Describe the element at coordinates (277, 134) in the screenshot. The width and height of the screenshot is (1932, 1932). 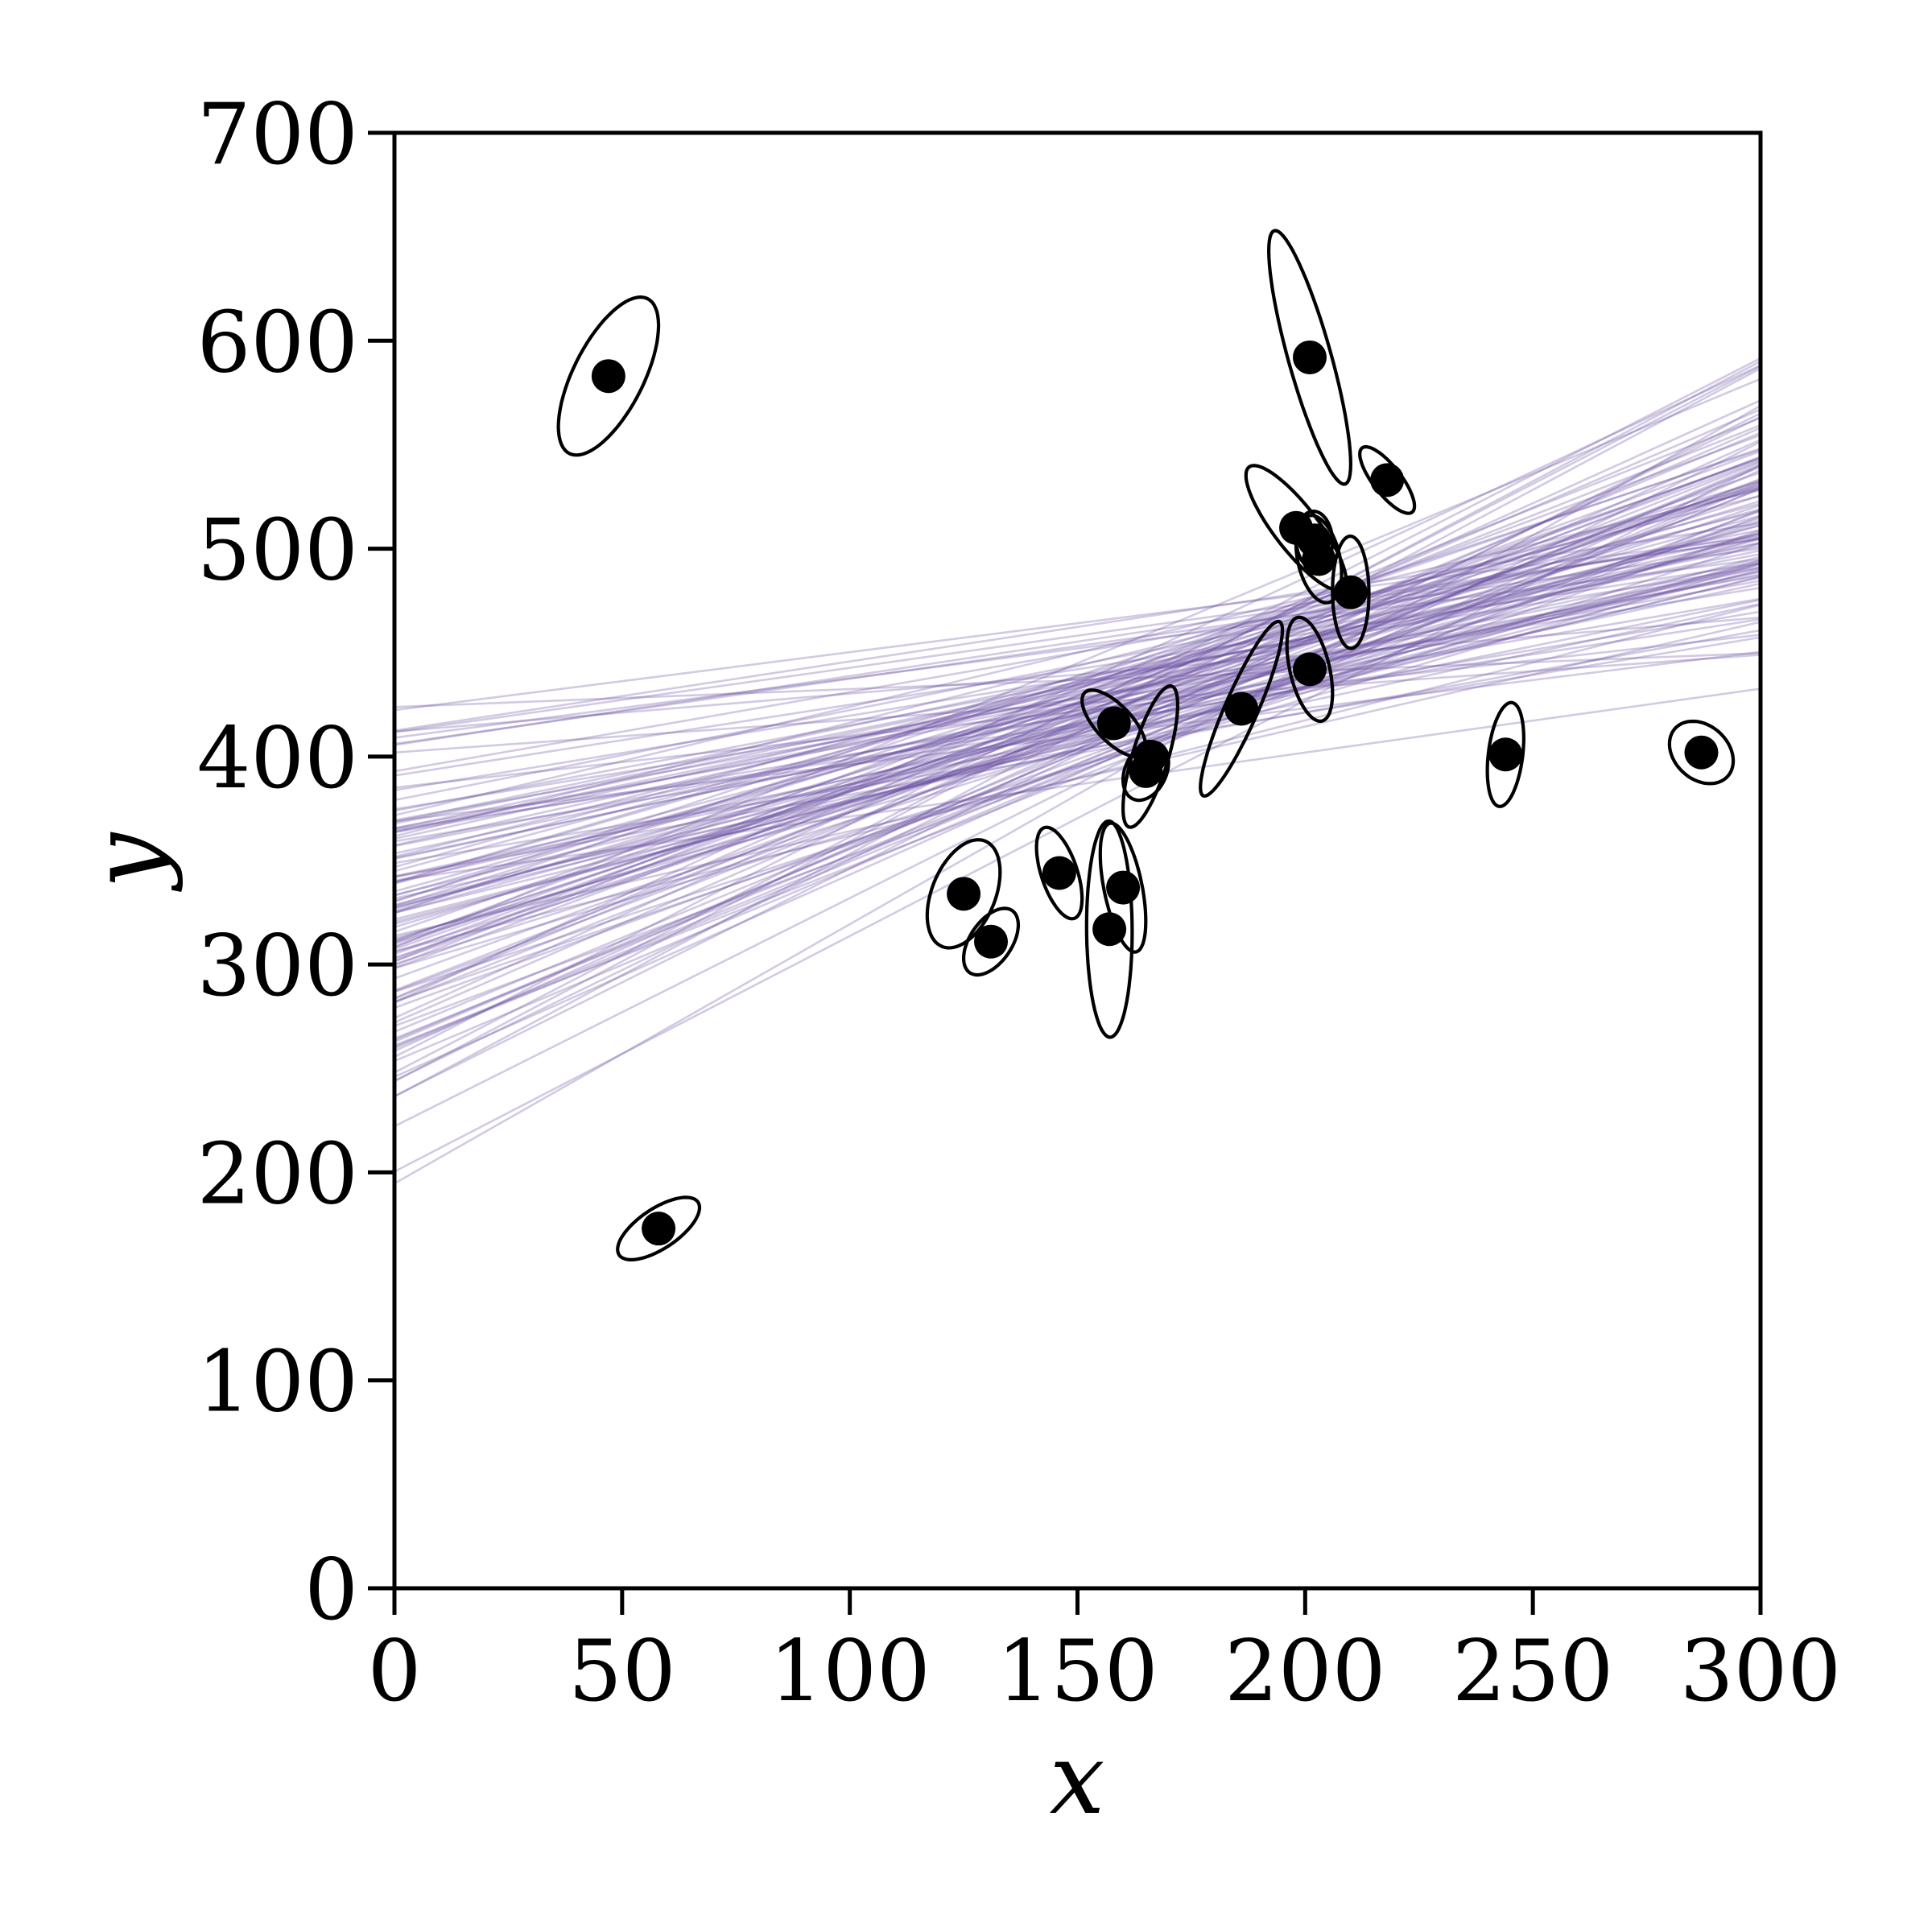
I see `y-tick-label: 700` at that location.